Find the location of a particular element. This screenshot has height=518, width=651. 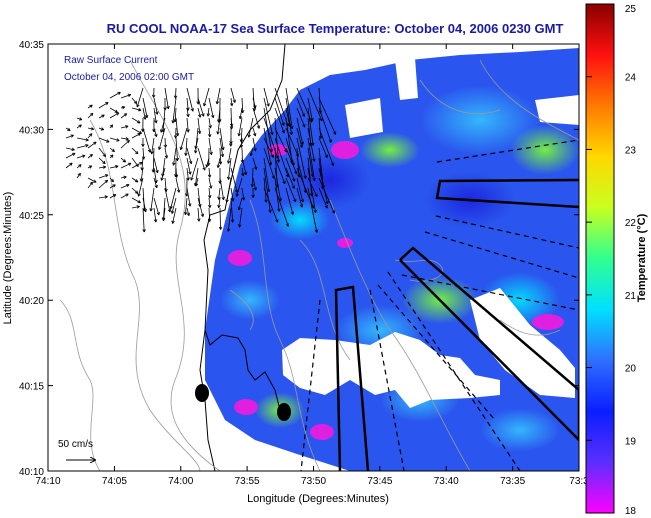

y-tick-label: 40:25 is located at coordinates (31, 216).